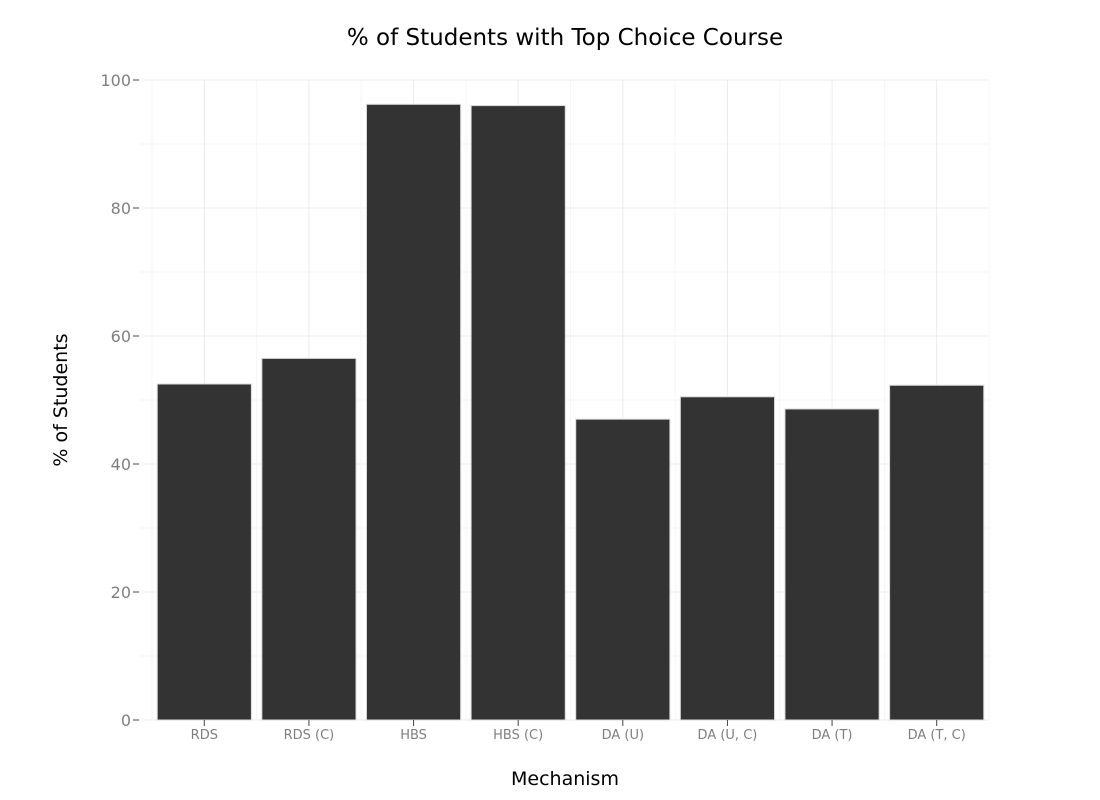 The width and height of the screenshot is (1100, 800). What do you see at coordinates (61, 399) in the screenshot?
I see `y-axis-title: % of Students` at bounding box center [61, 399].